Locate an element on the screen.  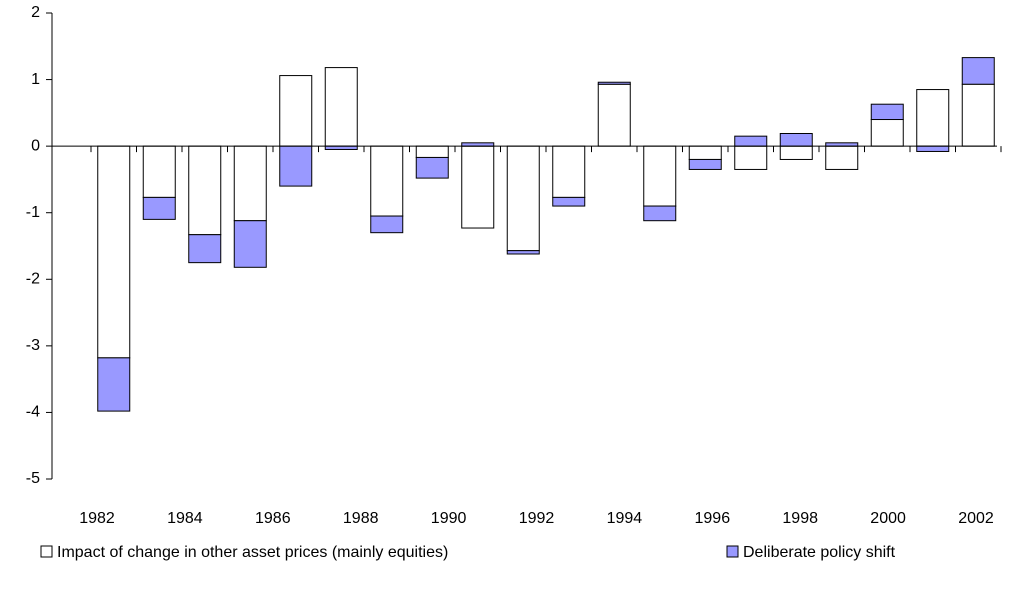
y-tick-label: -3 is located at coordinates (33, 345).